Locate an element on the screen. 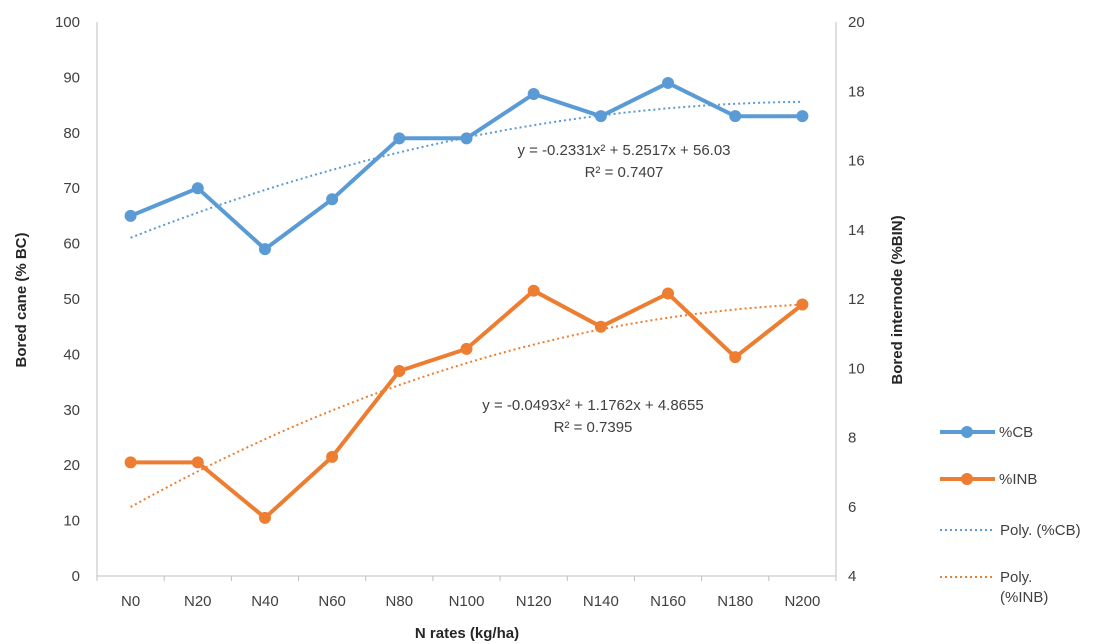 The image size is (1103, 644). y-tick-label: 30 is located at coordinates (71, 410).